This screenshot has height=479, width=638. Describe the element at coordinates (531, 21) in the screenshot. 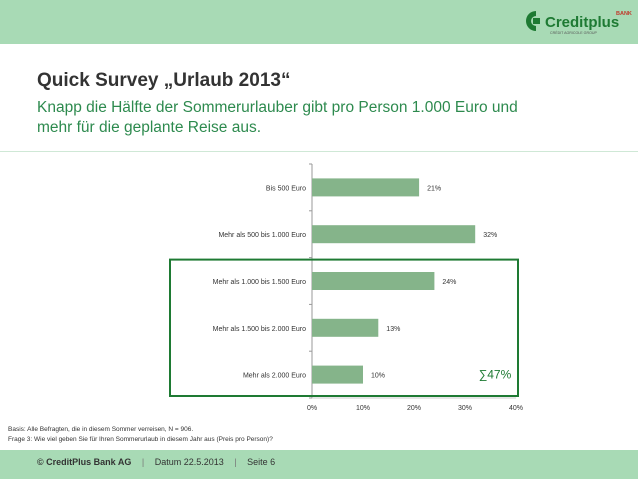

I see `logo-mark-icon` at that location.